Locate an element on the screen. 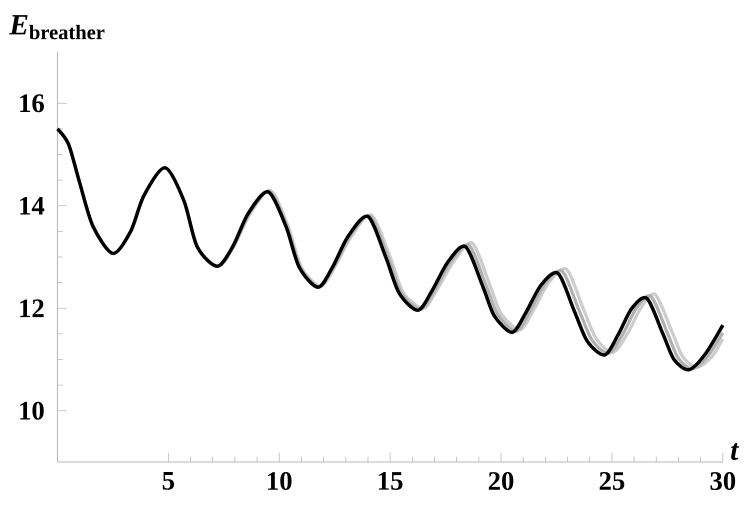 This screenshot has width=750, height=511. x-tick-label: 15 is located at coordinates (390, 481).